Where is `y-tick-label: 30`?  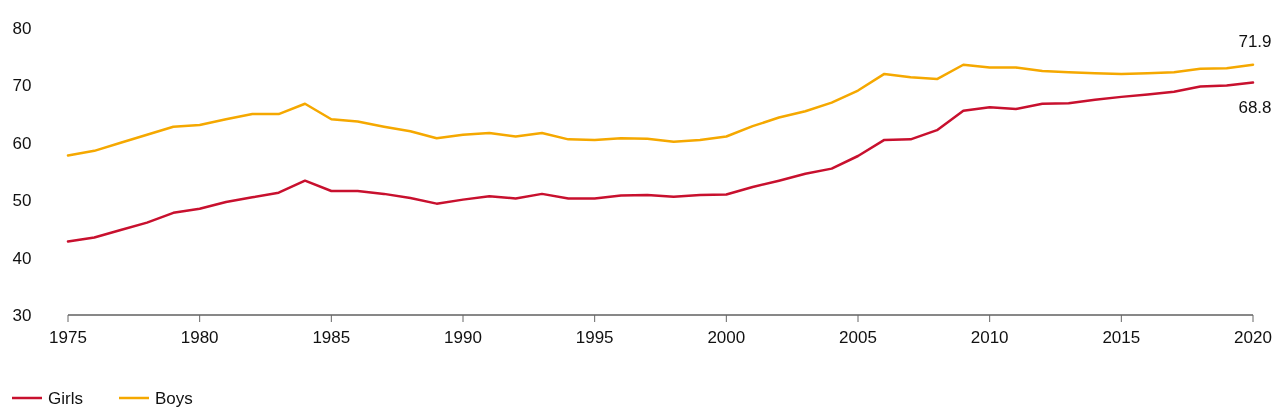 y-tick-label: 30 is located at coordinates (22, 315).